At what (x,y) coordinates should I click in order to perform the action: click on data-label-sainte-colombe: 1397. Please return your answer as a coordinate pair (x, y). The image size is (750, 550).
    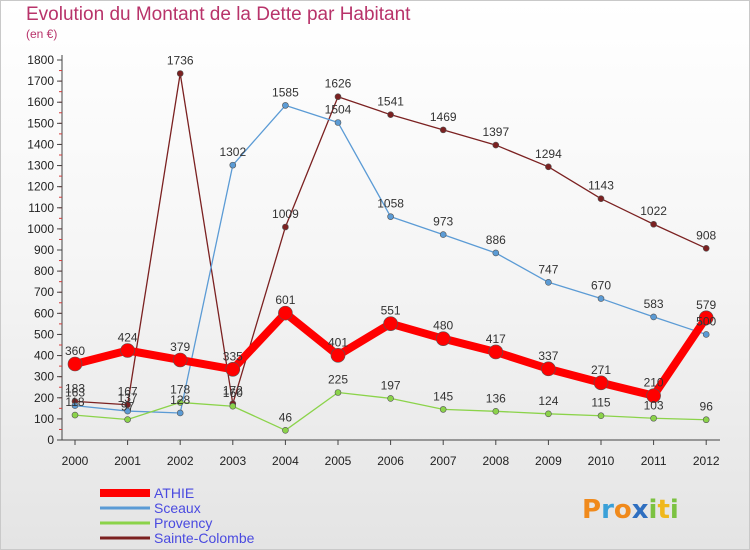
    Looking at the image, I should click on (495, 132).